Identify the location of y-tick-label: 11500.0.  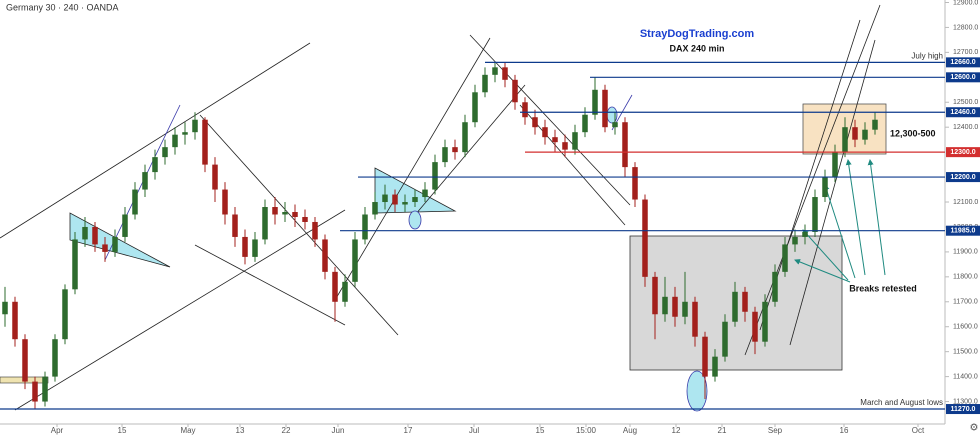
(965, 352).